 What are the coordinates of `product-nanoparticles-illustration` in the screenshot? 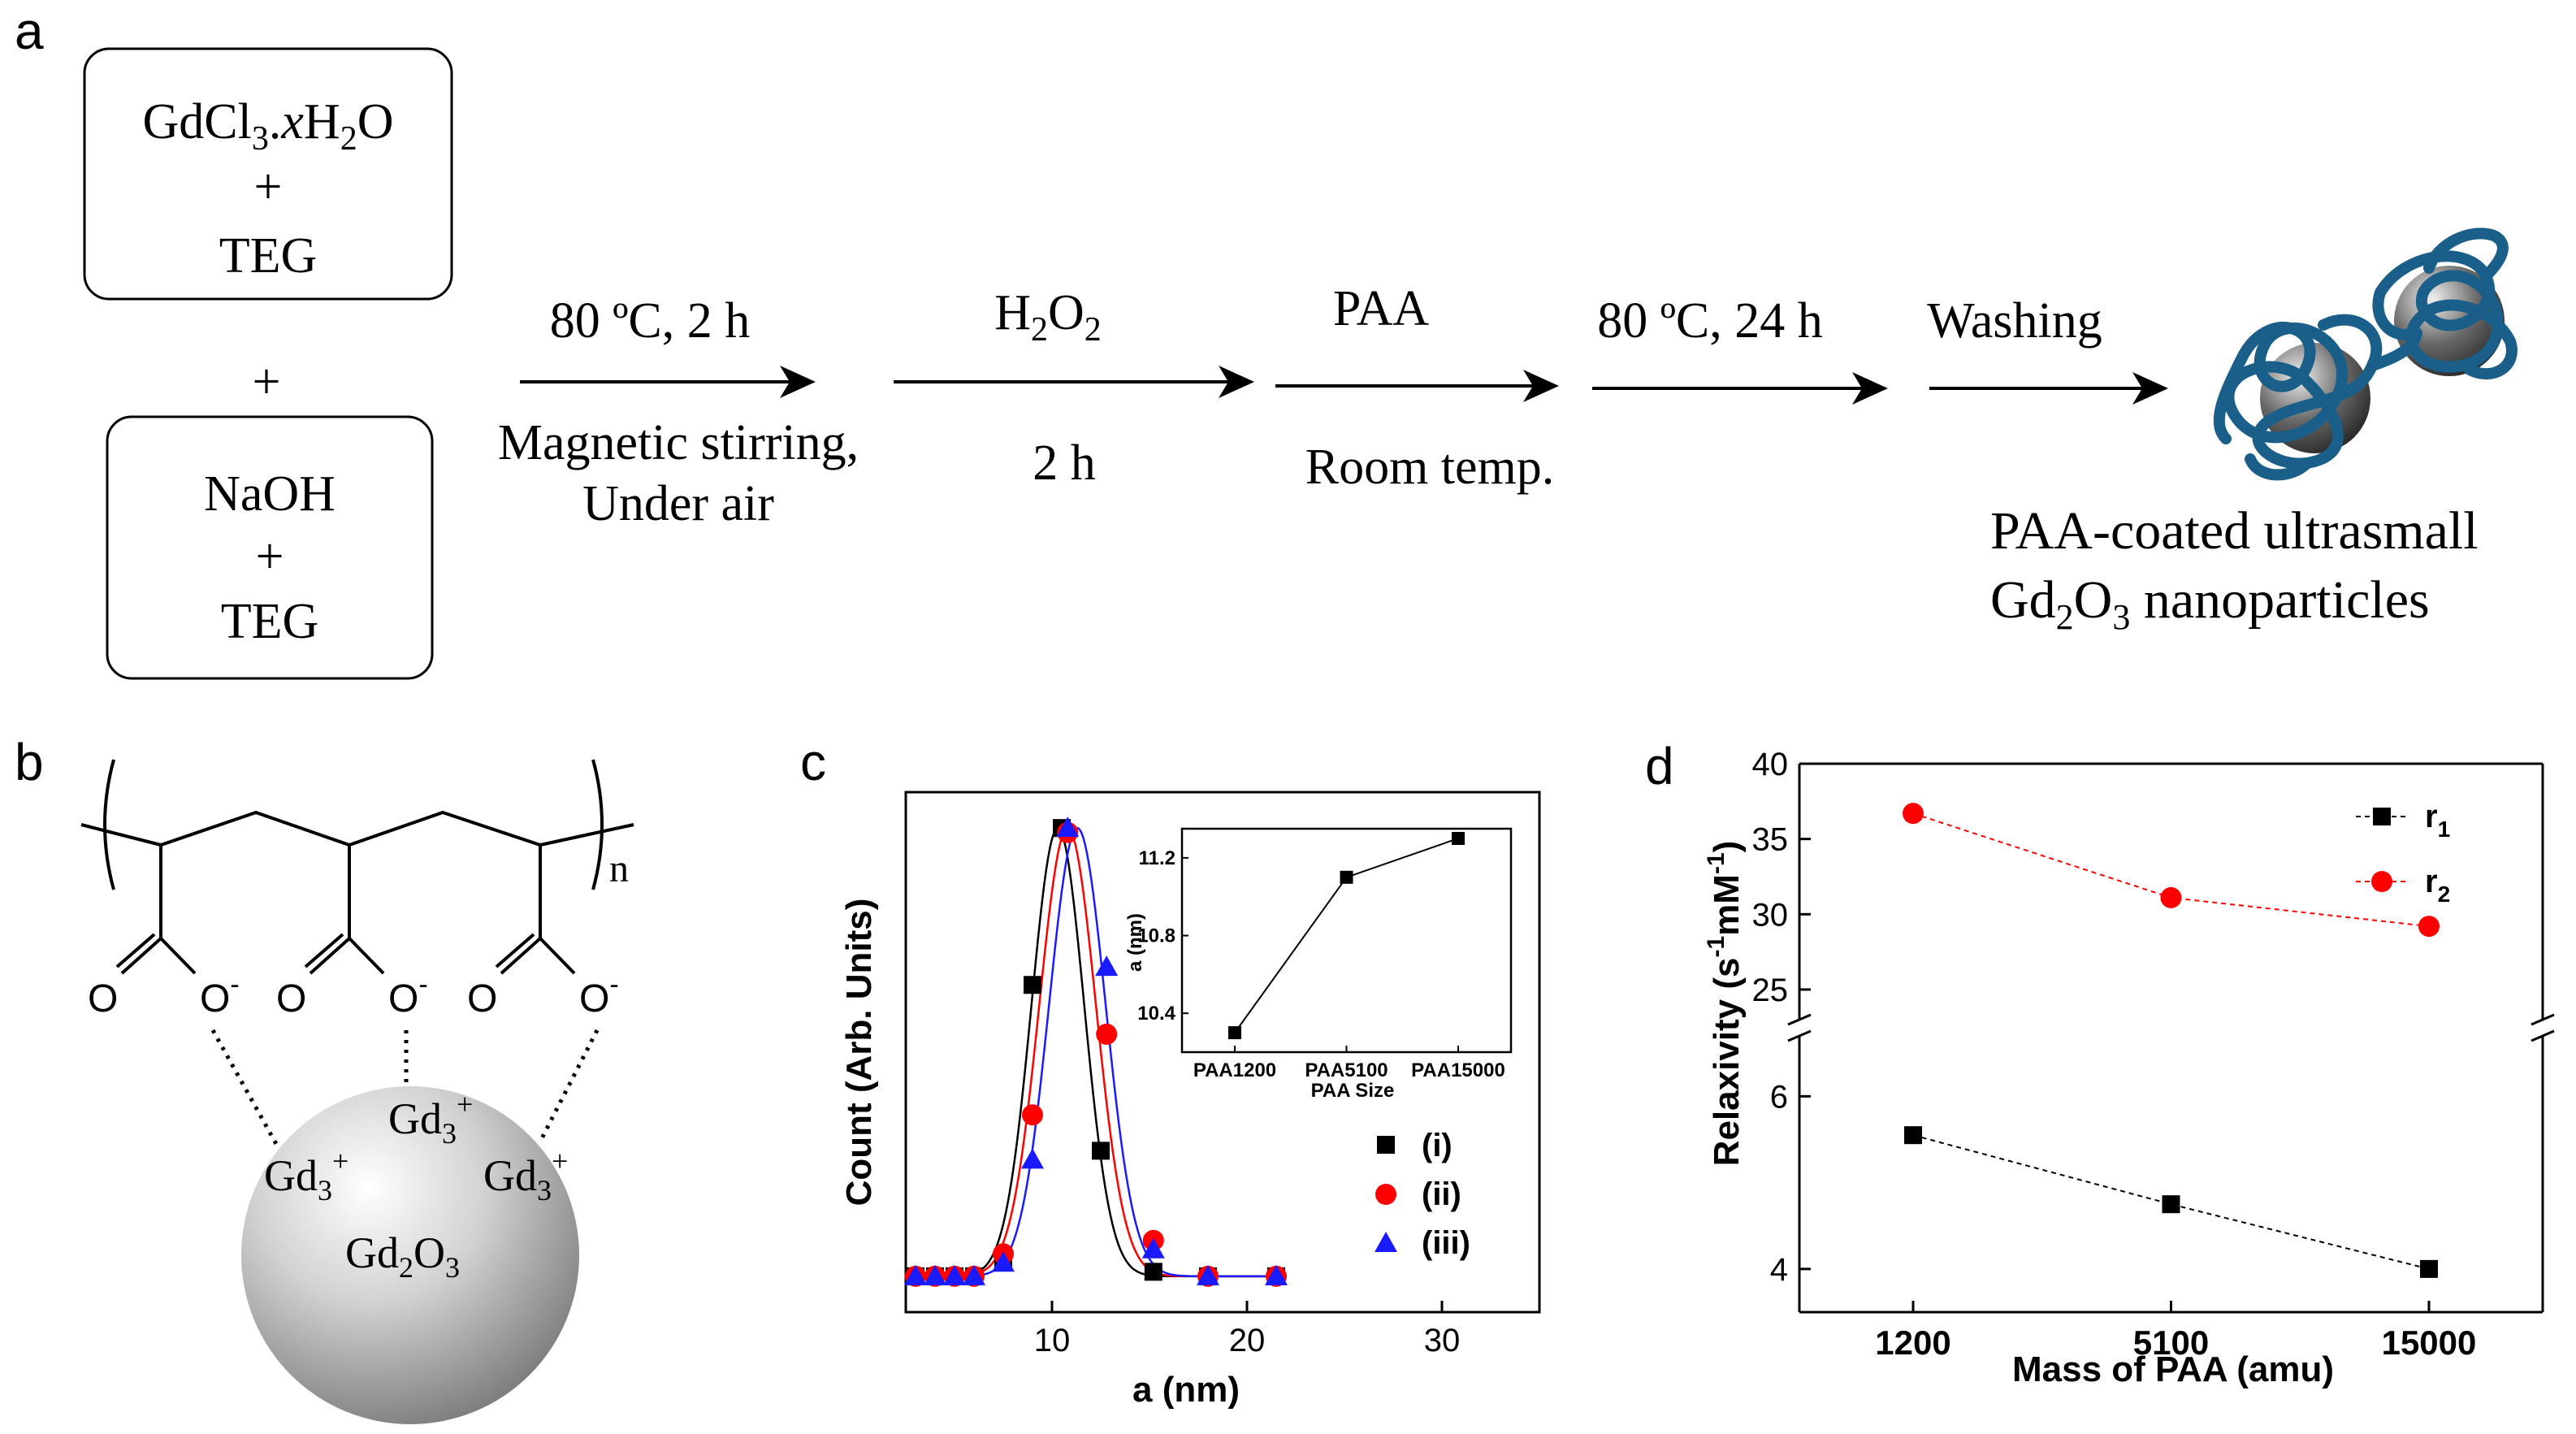 It's located at (2365, 354).